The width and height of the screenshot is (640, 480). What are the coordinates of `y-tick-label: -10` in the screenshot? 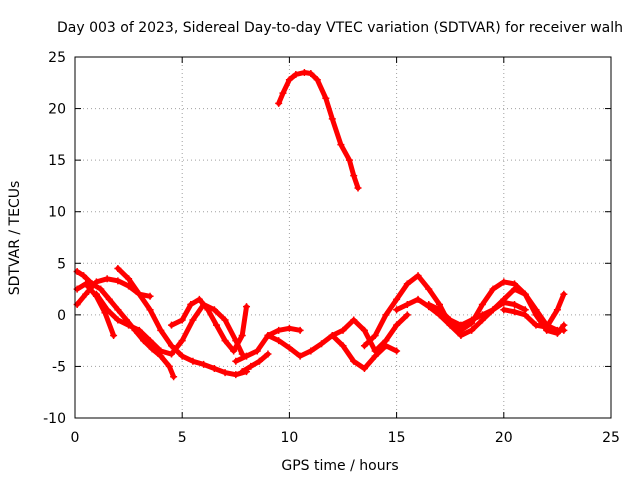 It's located at (54, 419).